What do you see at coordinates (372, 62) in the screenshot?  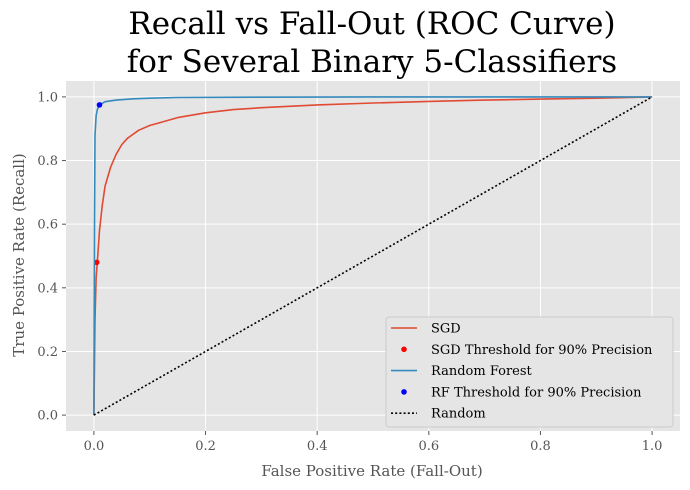 I see `chart-title-line-2: for Several Binary 5-Classifiers` at bounding box center [372, 62].